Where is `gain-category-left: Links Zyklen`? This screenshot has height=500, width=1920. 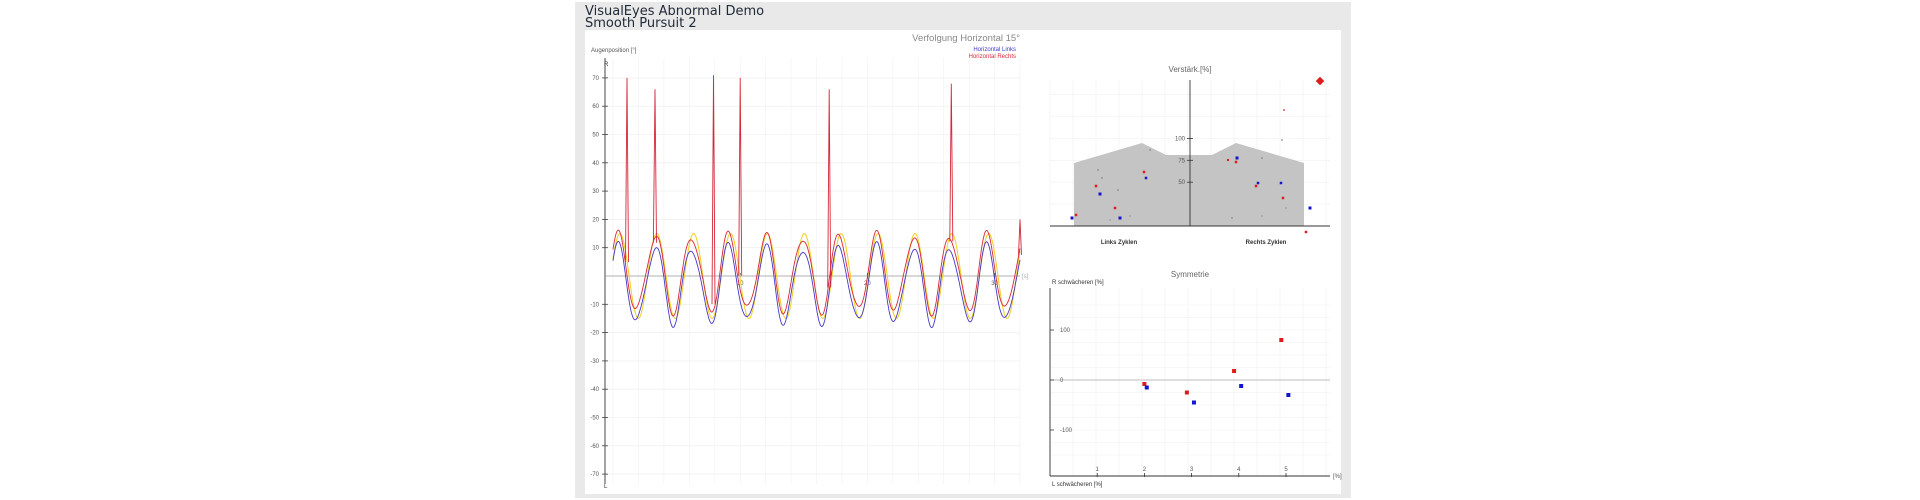
gain-category-left: Links Zyklen is located at coordinates (1119, 243).